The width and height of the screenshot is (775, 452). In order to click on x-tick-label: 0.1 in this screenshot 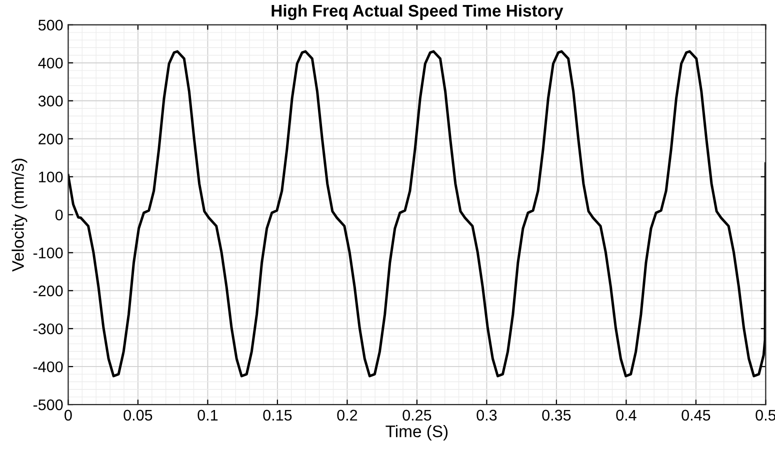, I will do `click(208, 415)`.